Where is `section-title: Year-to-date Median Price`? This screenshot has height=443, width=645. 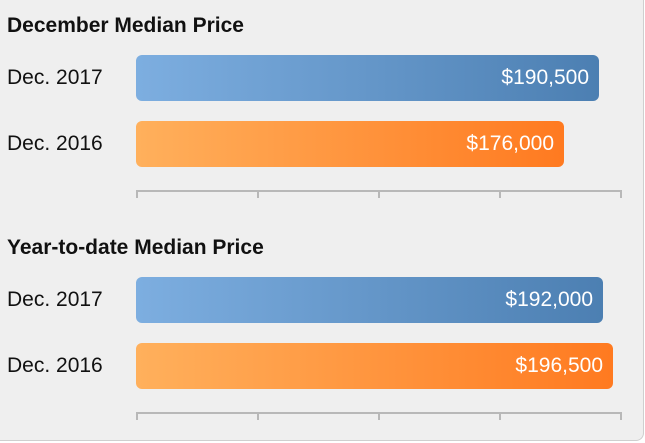 section-title: Year-to-date Median Price is located at coordinates (135, 247).